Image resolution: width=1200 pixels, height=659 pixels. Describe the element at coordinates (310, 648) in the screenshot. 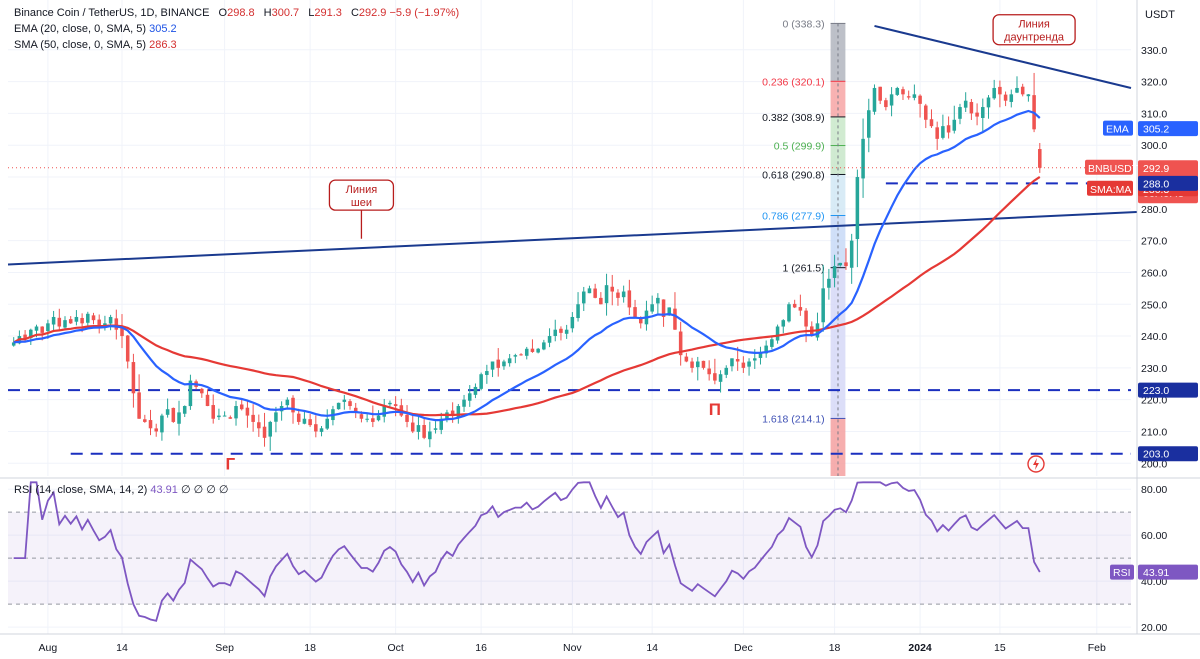

I see `time-tick-label: 18` at that location.